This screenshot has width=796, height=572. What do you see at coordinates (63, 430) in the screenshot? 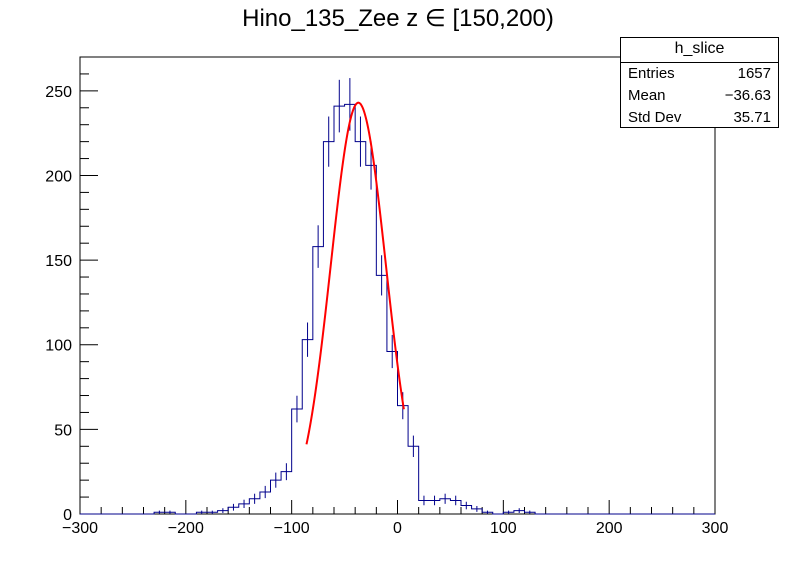
I see `y-tick-label: 50` at bounding box center [63, 430].